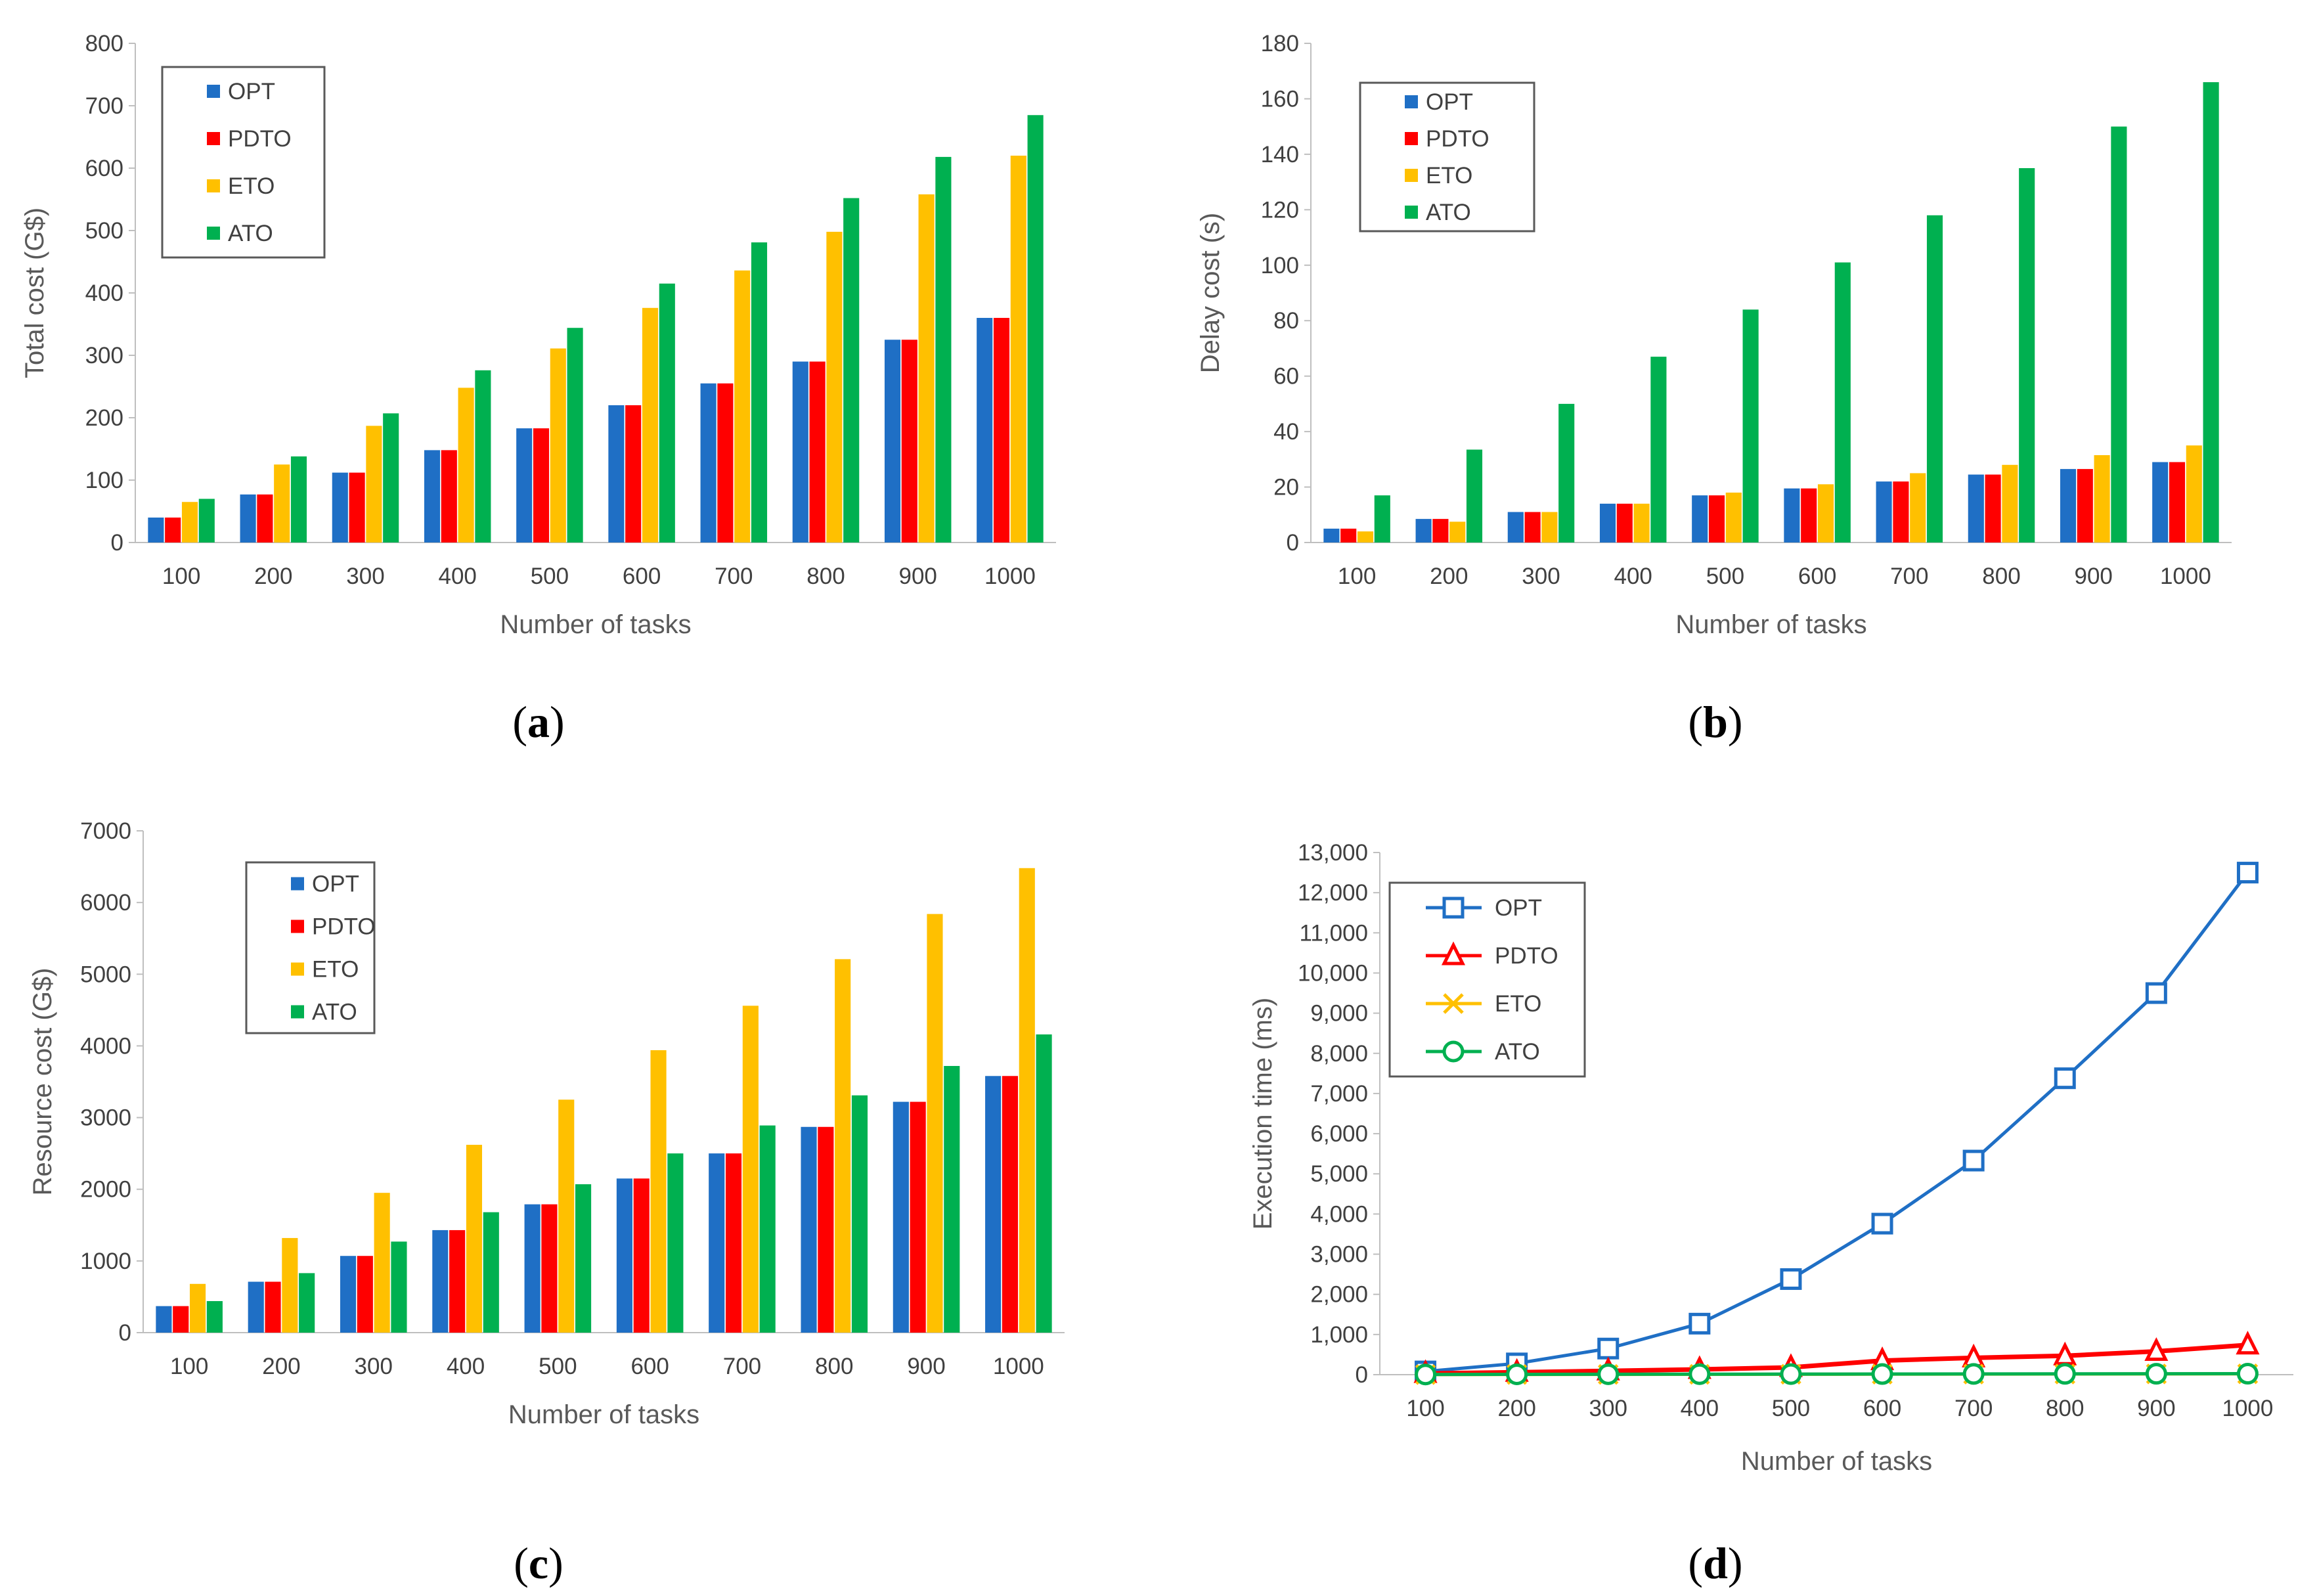  What do you see at coordinates (297, 926) in the screenshot?
I see `legend-swatch-pdto` at bounding box center [297, 926].